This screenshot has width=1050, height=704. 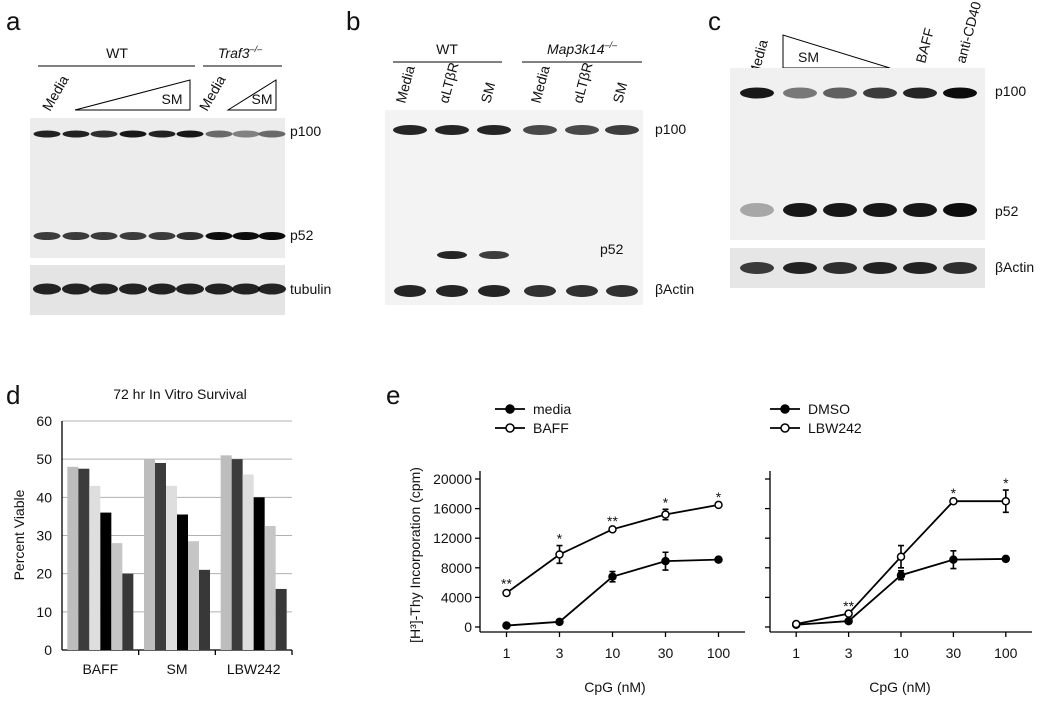 What do you see at coordinates (13, 395) in the screenshot?
I see `panel-label: d` at bounding box center [13, 395].